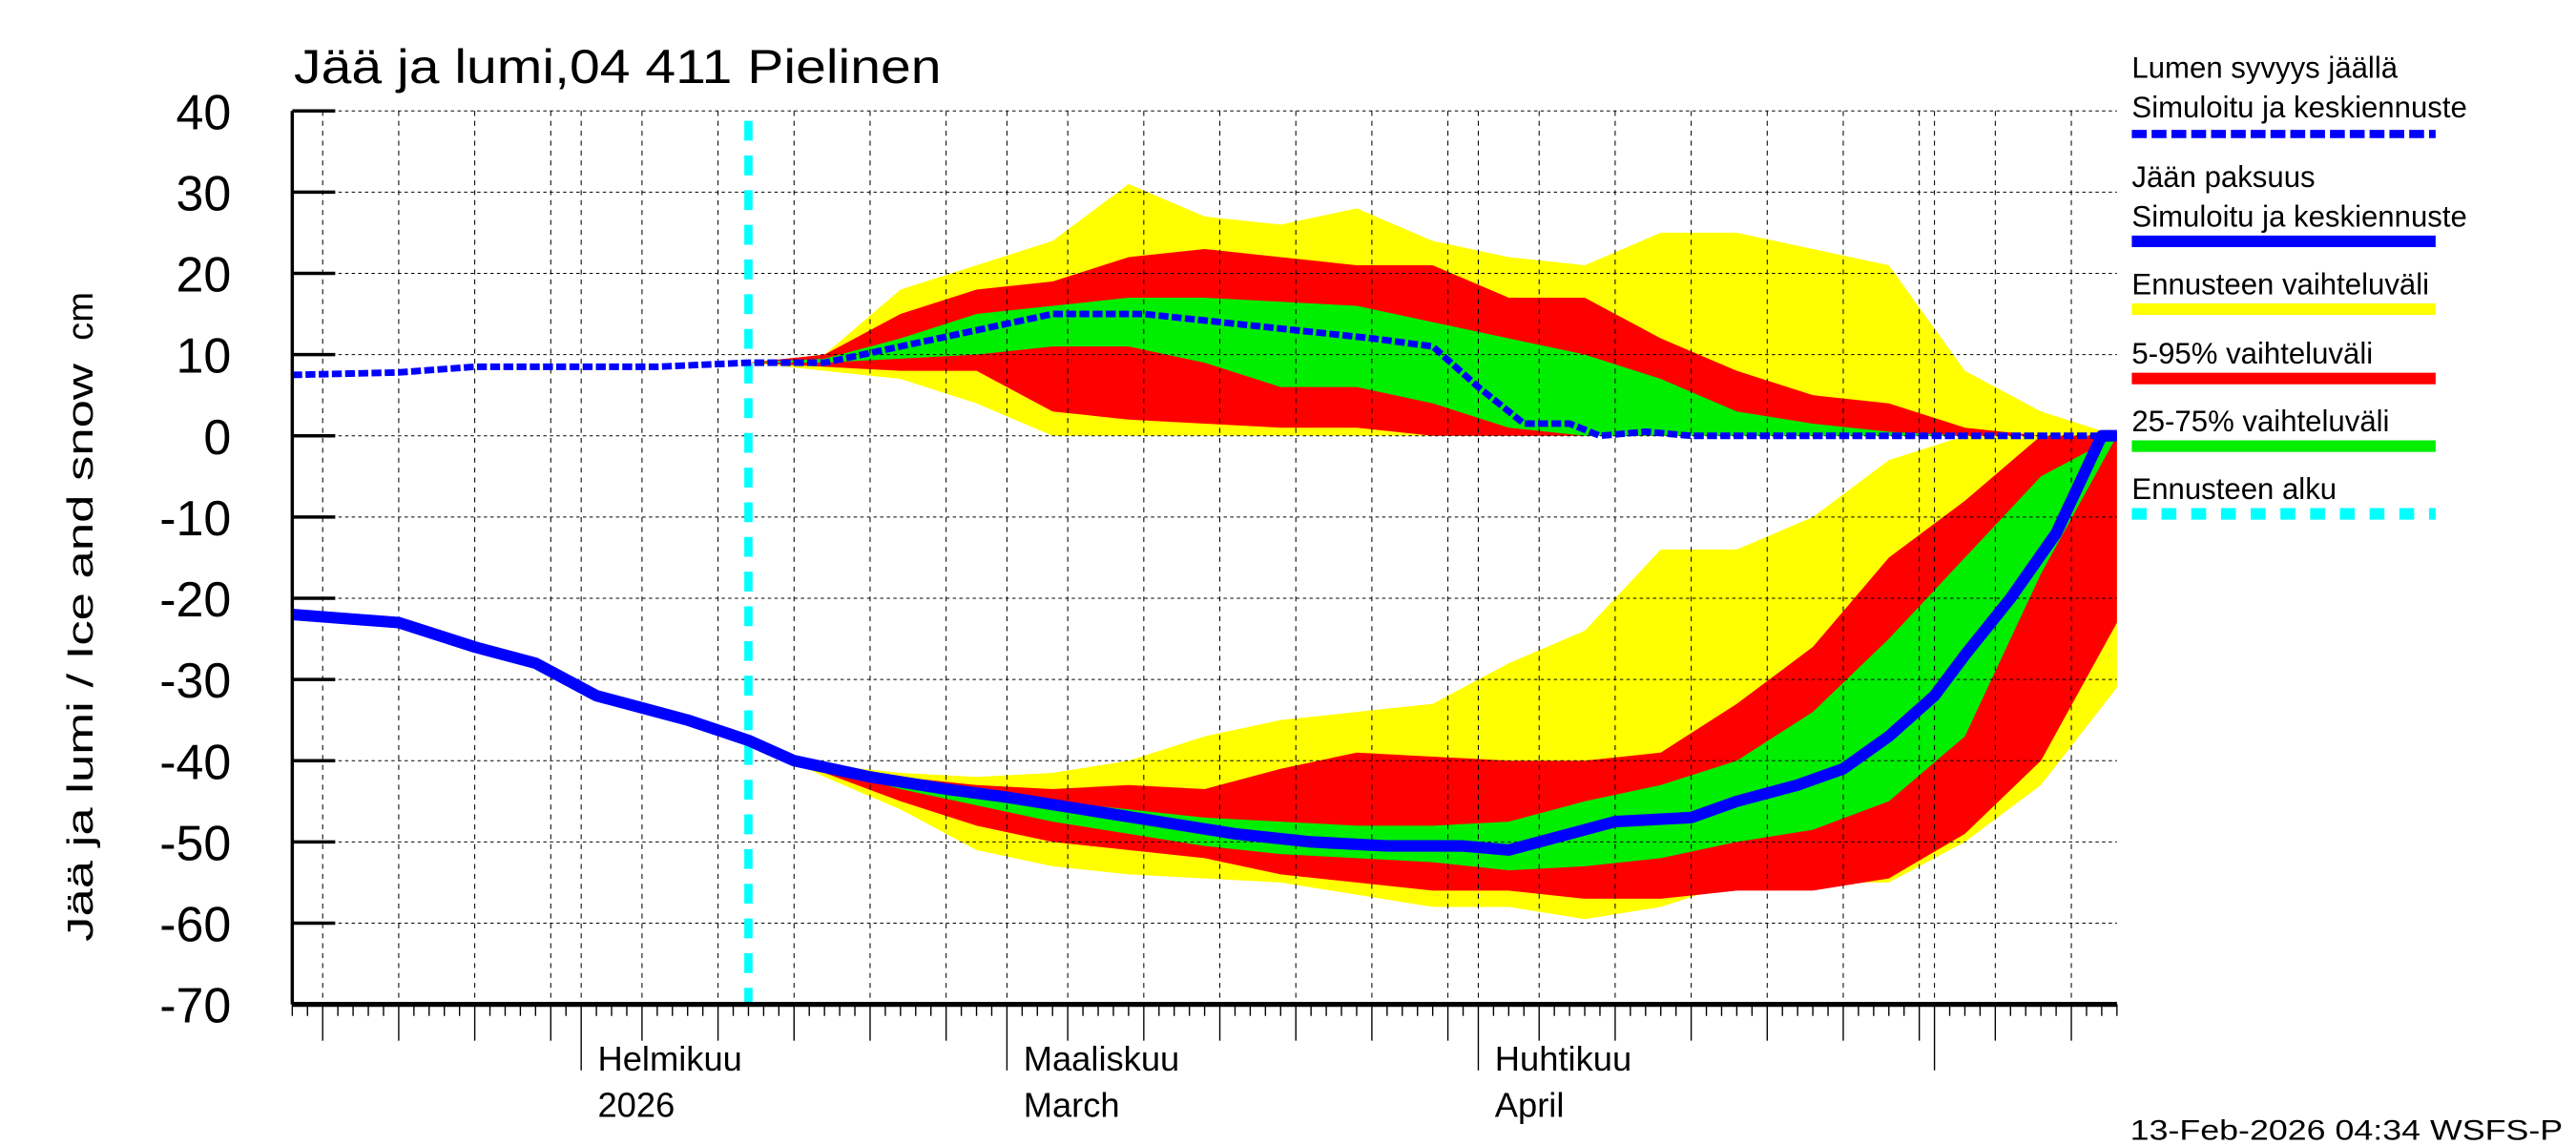 The height and width of the screenshot is (1145, 2576). What do you see at coordinates (195, 681) in the screenshot?
I see `y-tick-label: -30` at bounding box center [195, 681].